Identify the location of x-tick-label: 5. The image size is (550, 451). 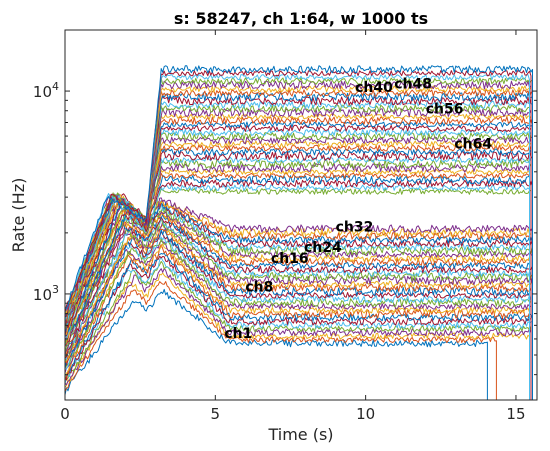
(216, 414).